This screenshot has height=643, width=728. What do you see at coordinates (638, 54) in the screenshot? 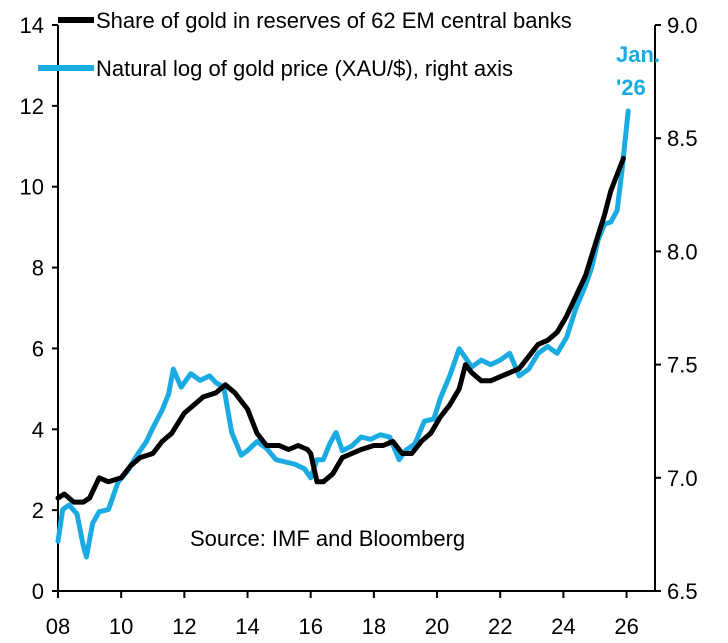
I see `annotation-jan: Jan.` at bounding box center [638, 54].